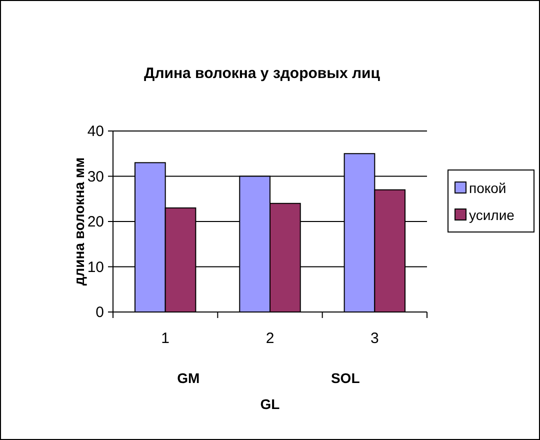  I want to click on y-tick-label: 20, so click(95, 222).